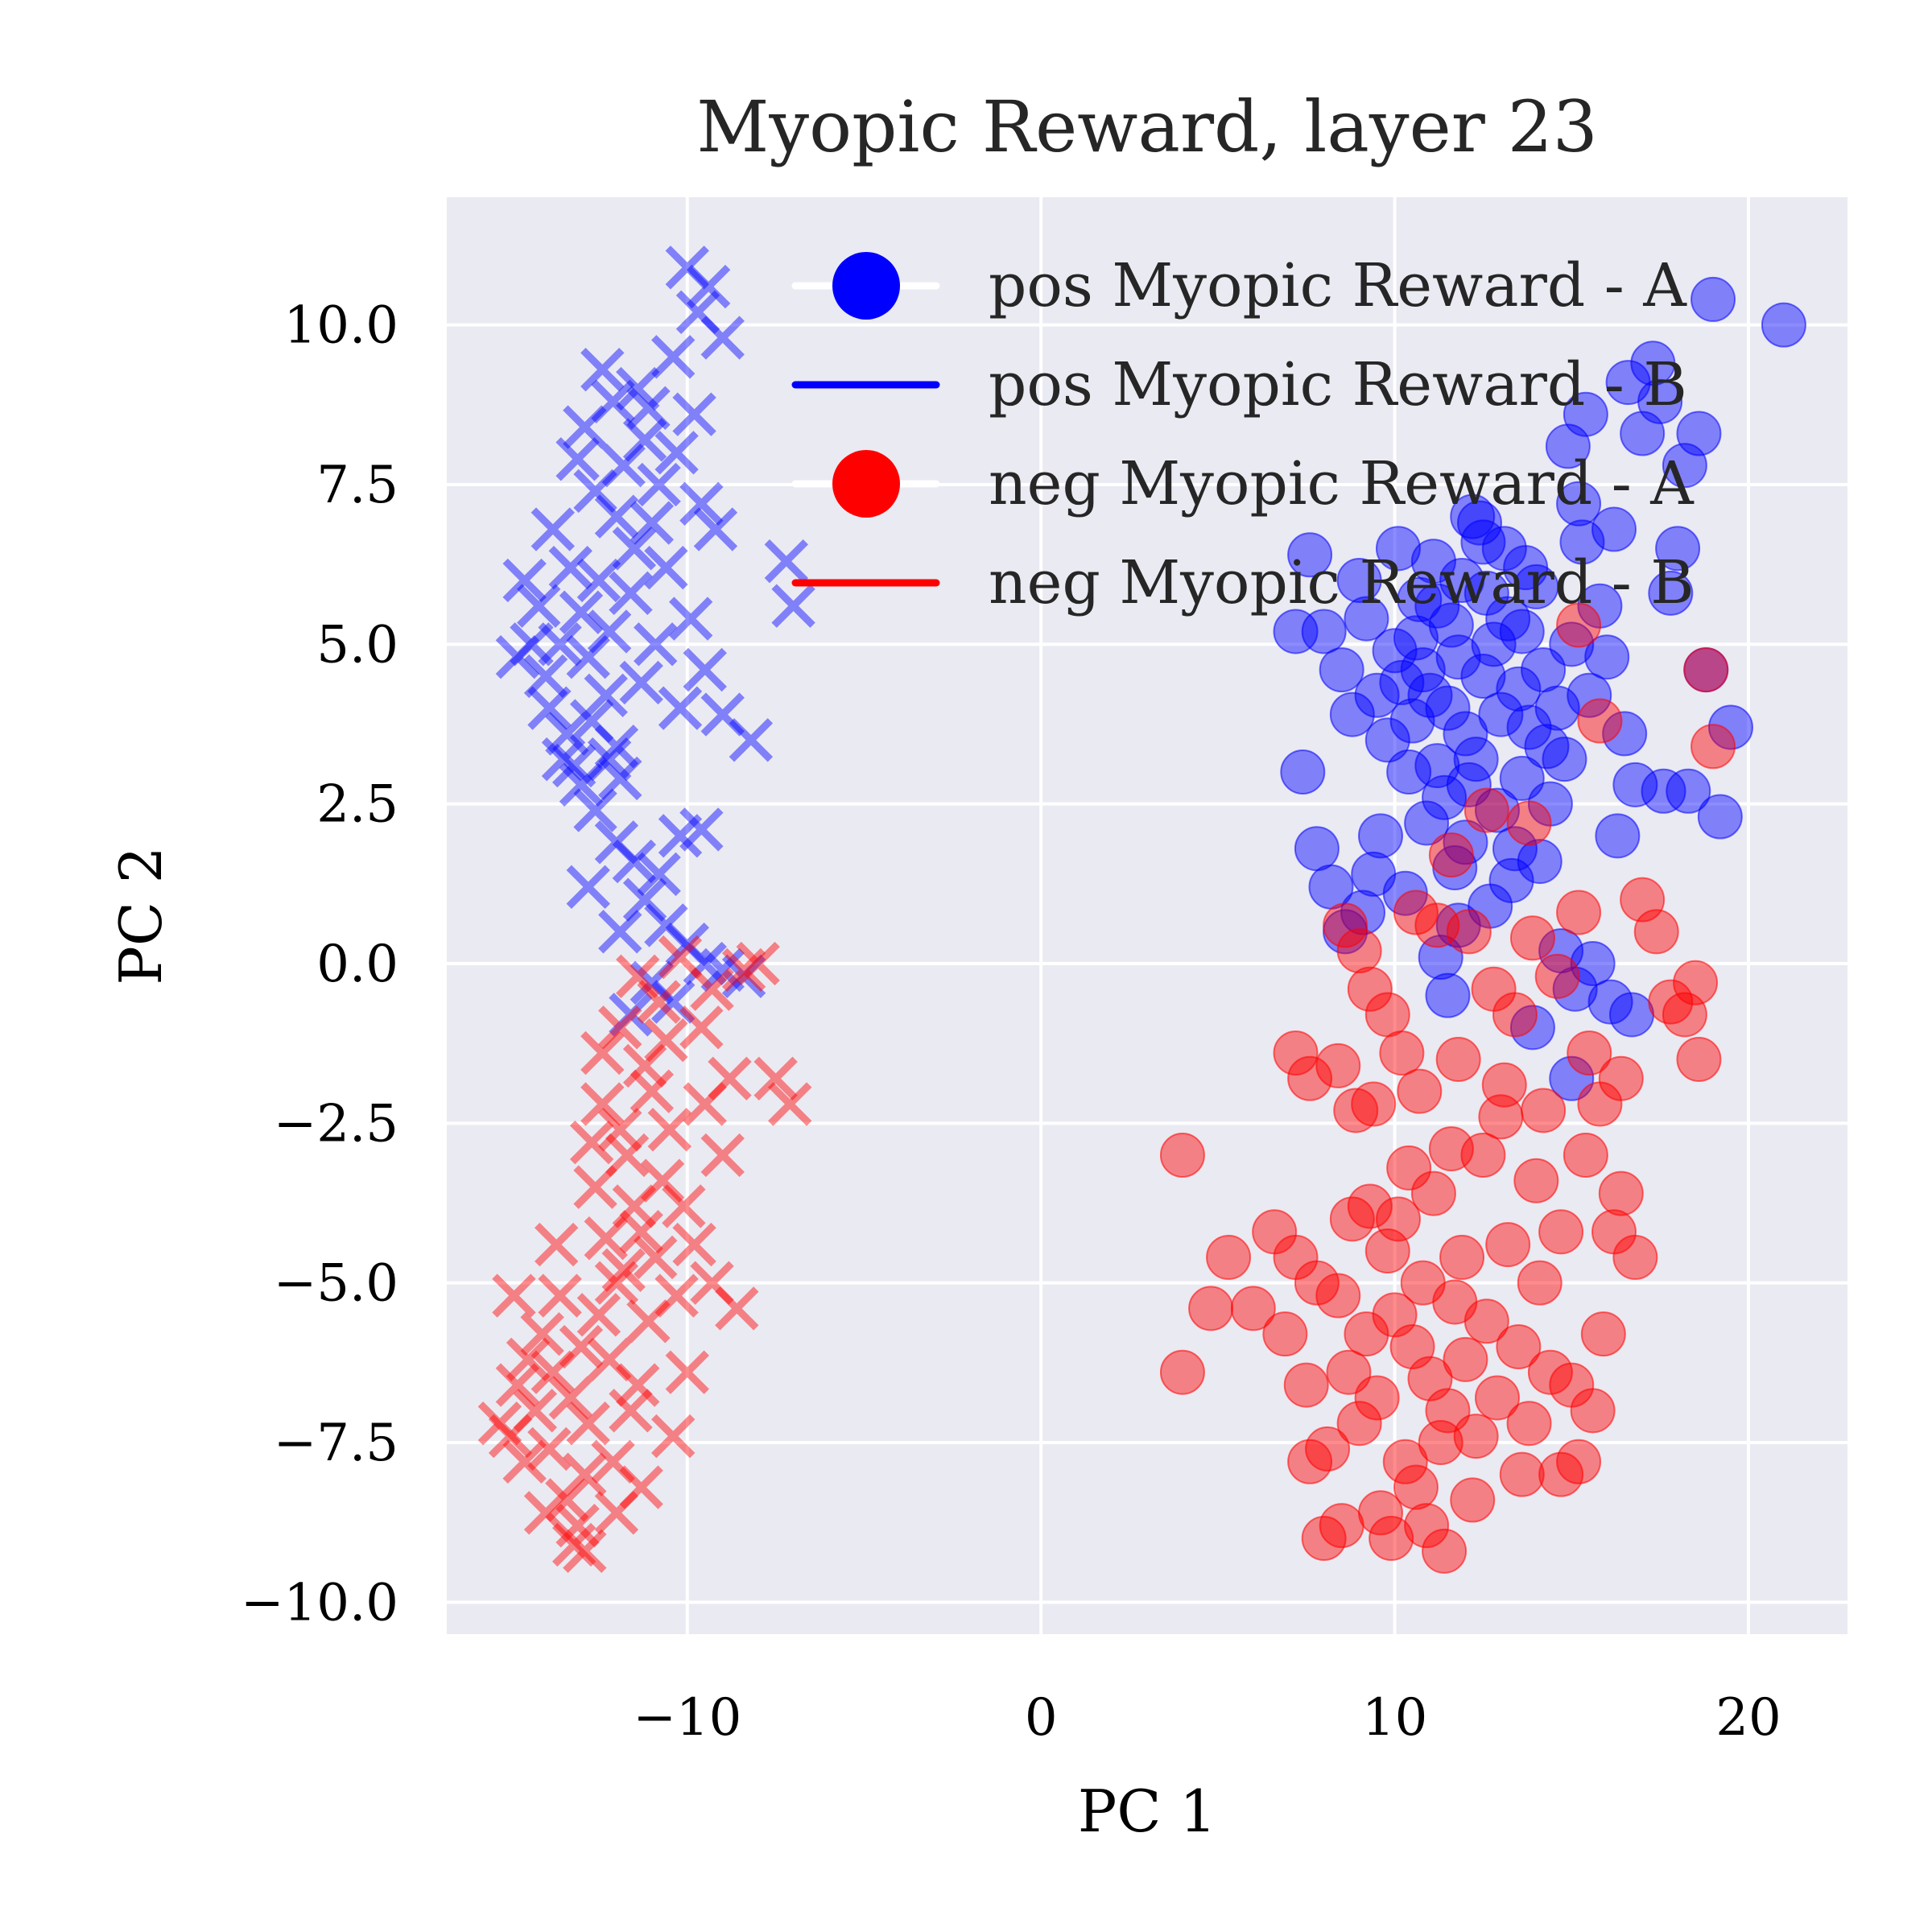 The image size is (1932, 1932). What do you see at coordinates (336, 1443) in the screenshot?
I see `y-tick-label: −7.5` at bounding box center [336, 1443].